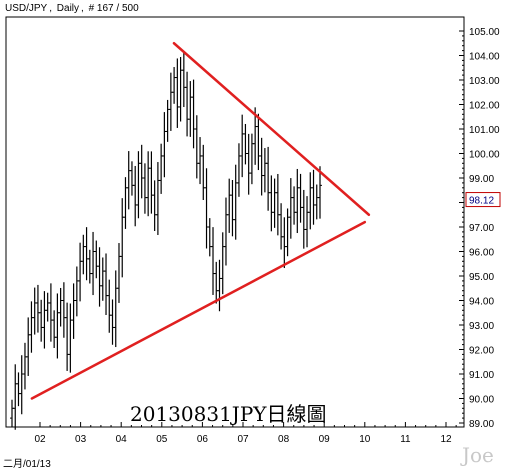 This screenshot has width=509, height=471. What do you see at coordinates (40, 439) in the screenshot?
I see `x-tick-label: 02` at bounding box center [40, 439].